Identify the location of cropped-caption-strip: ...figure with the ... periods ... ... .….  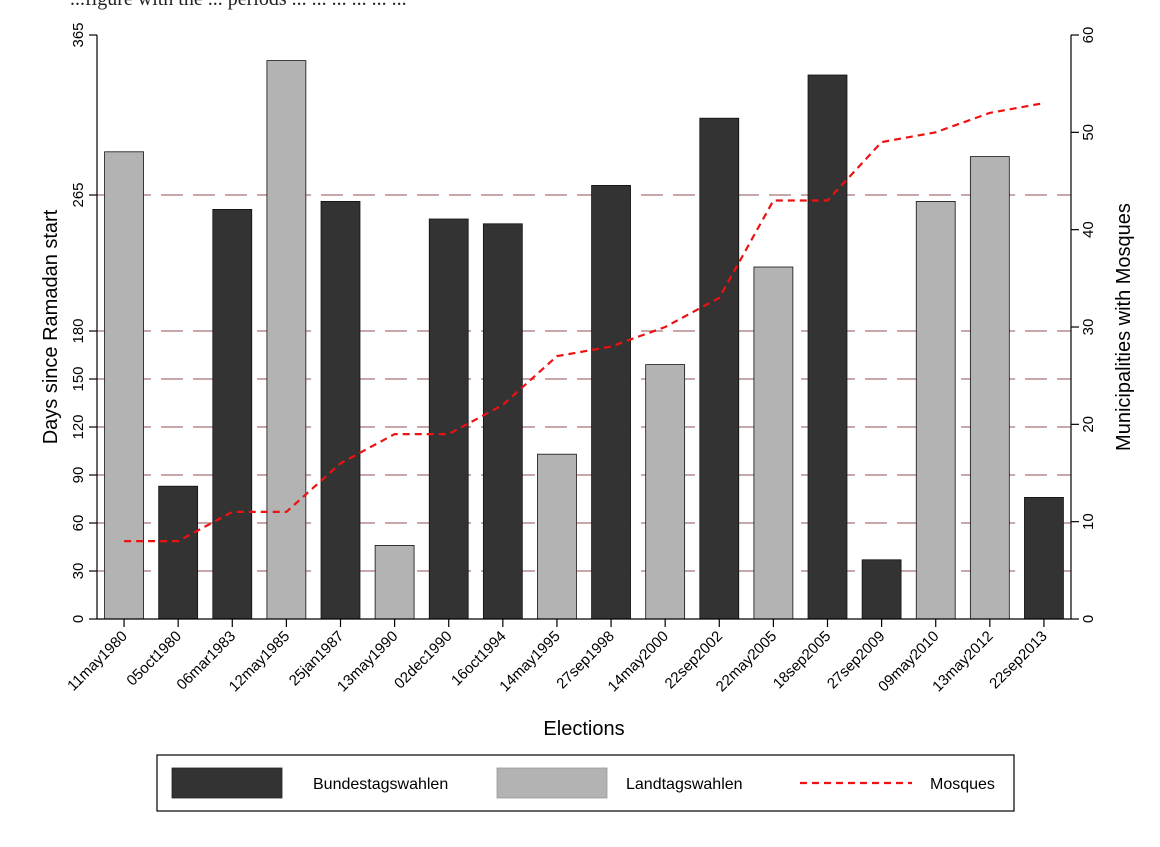
(580, 9).